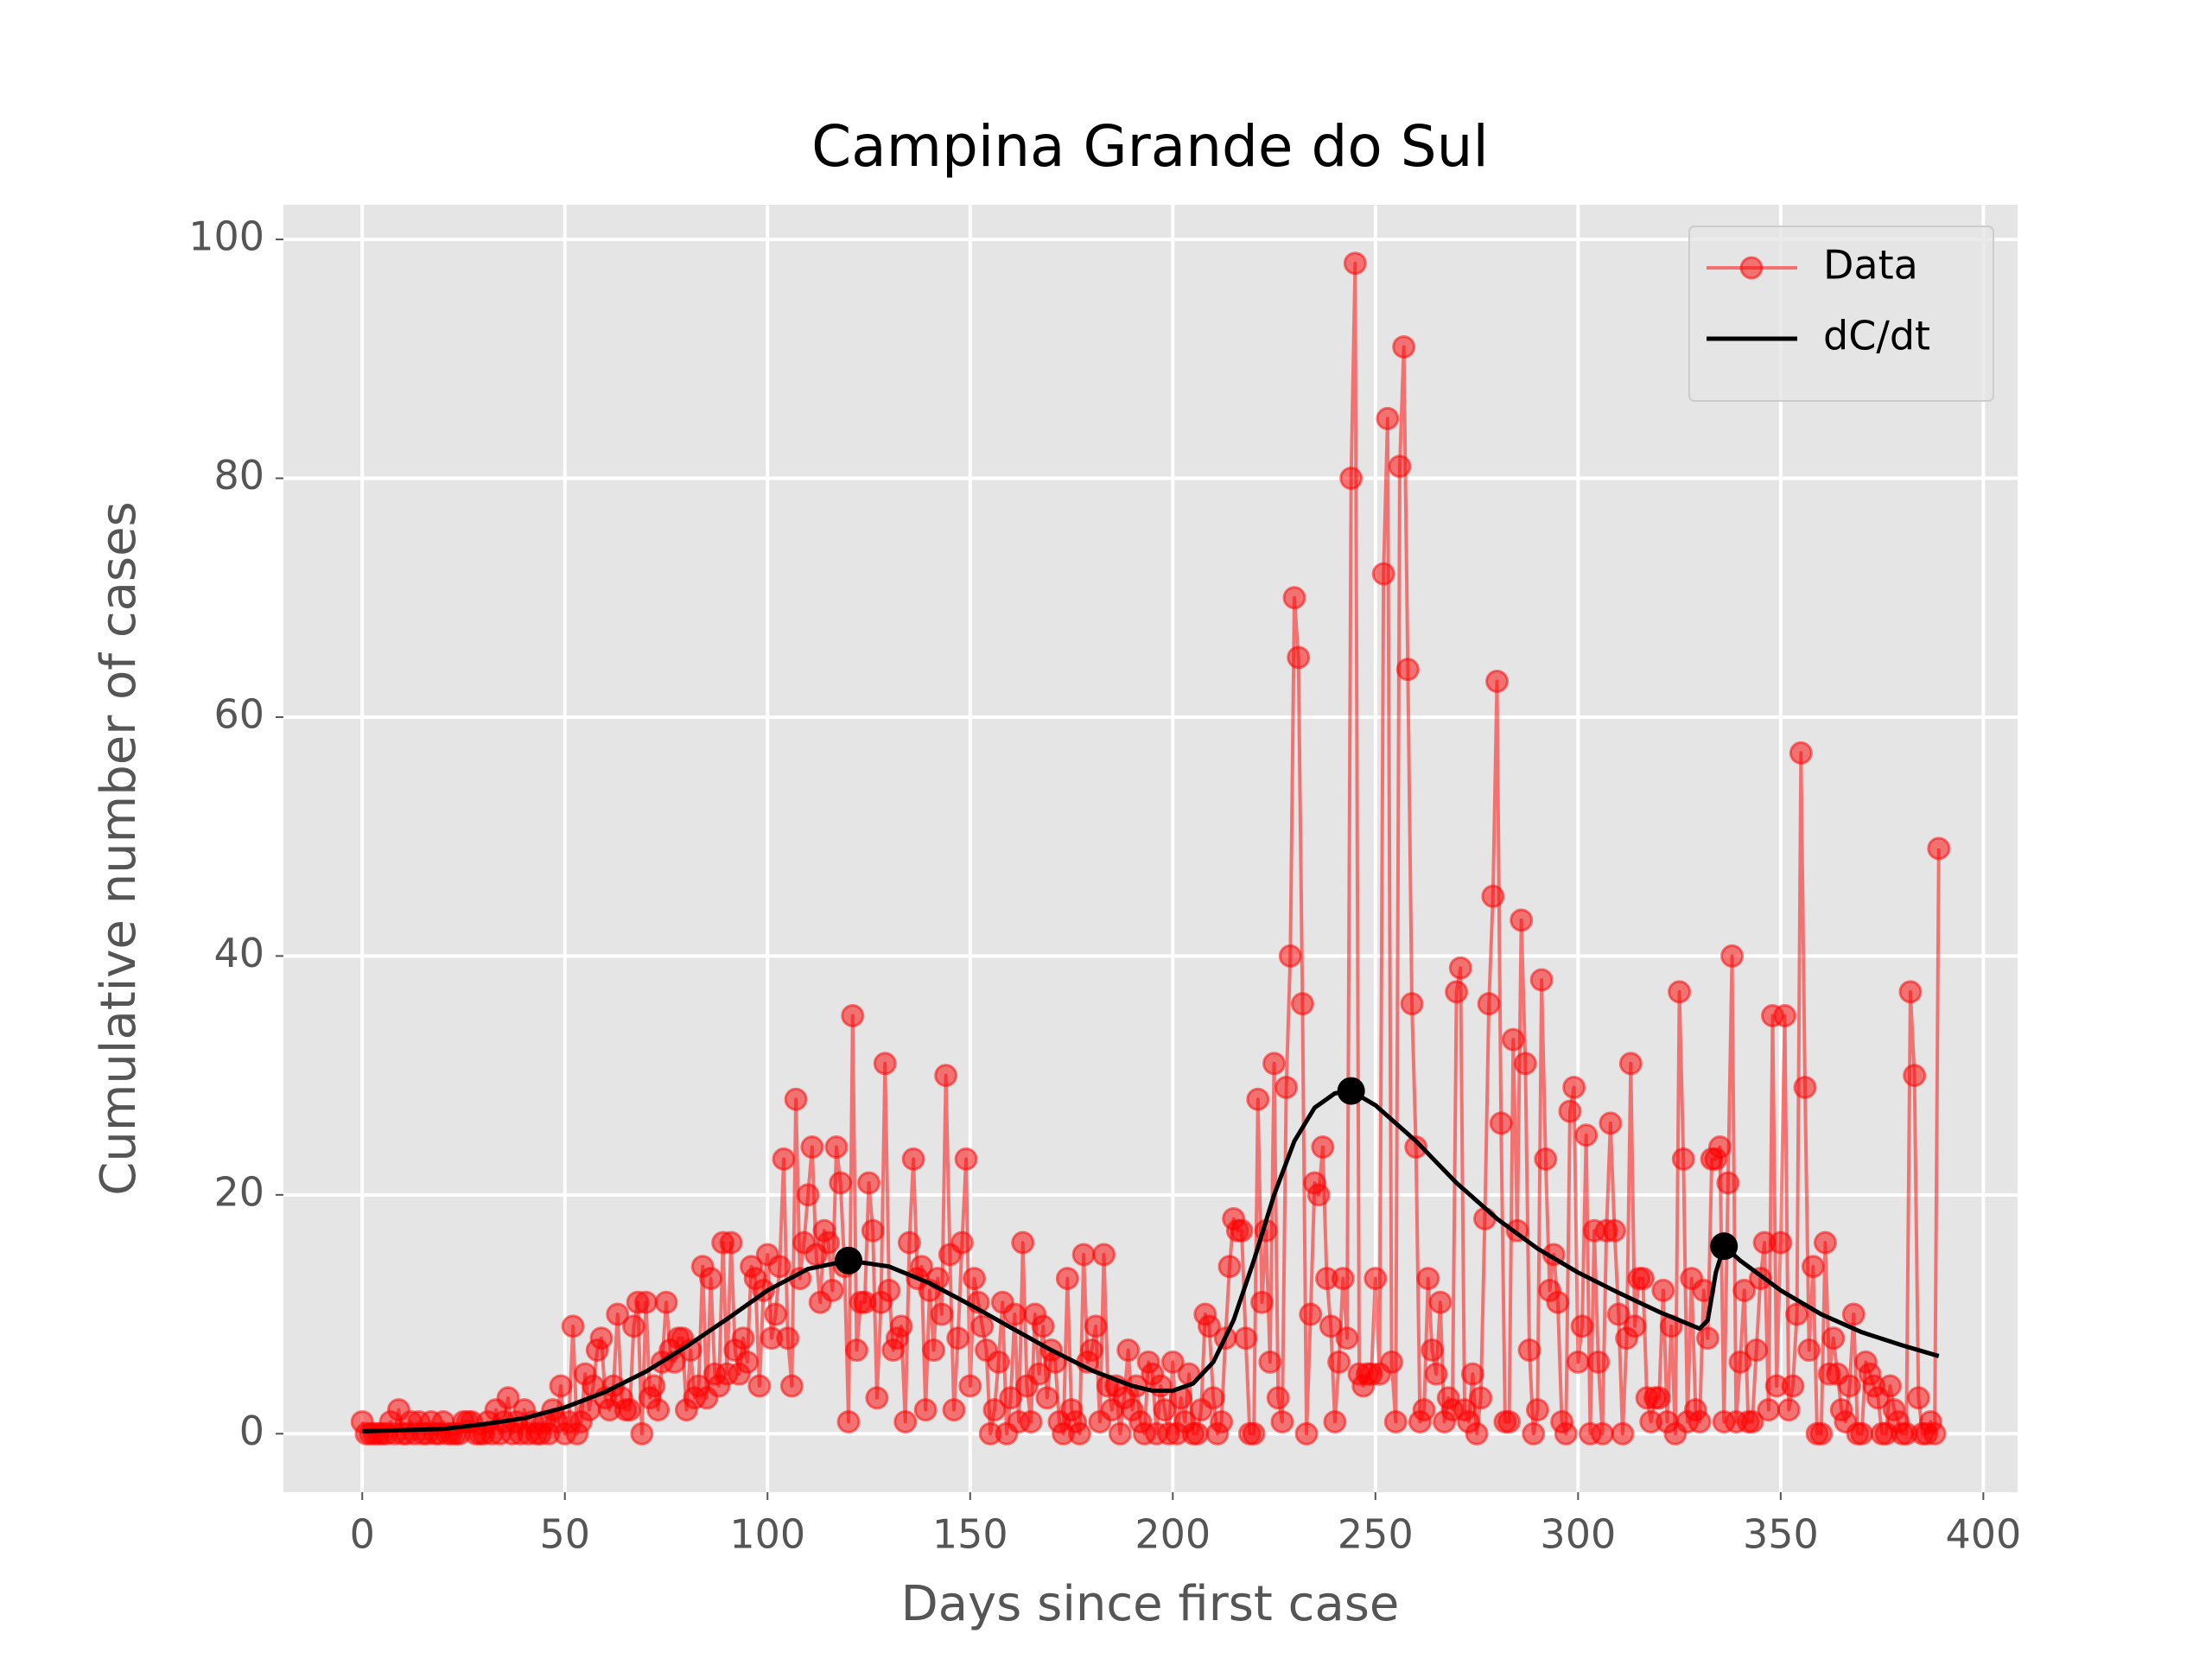 This screenshot has width=2212, height=1659. What do you see at coordinates (238, 1191) in the screenshot?
I see `y-tick-label: 20` at bounding box center [238, 1191].